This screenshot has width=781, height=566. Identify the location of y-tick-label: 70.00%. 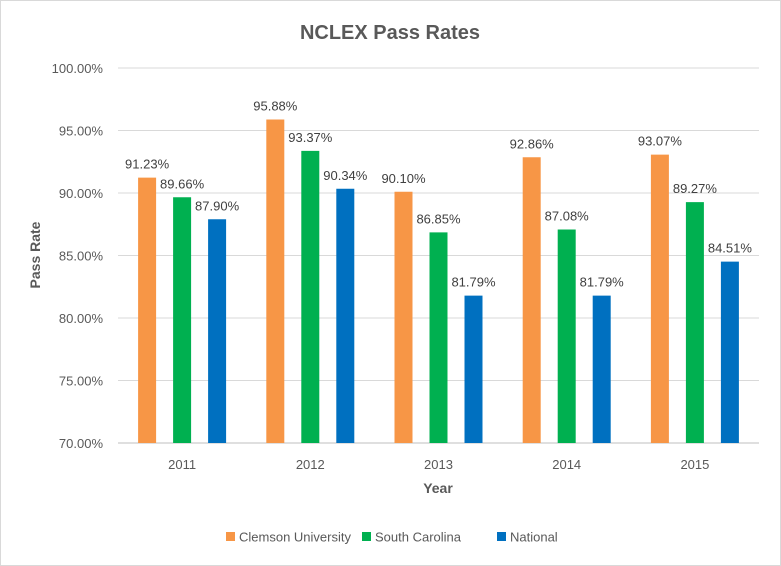
(81, 443).